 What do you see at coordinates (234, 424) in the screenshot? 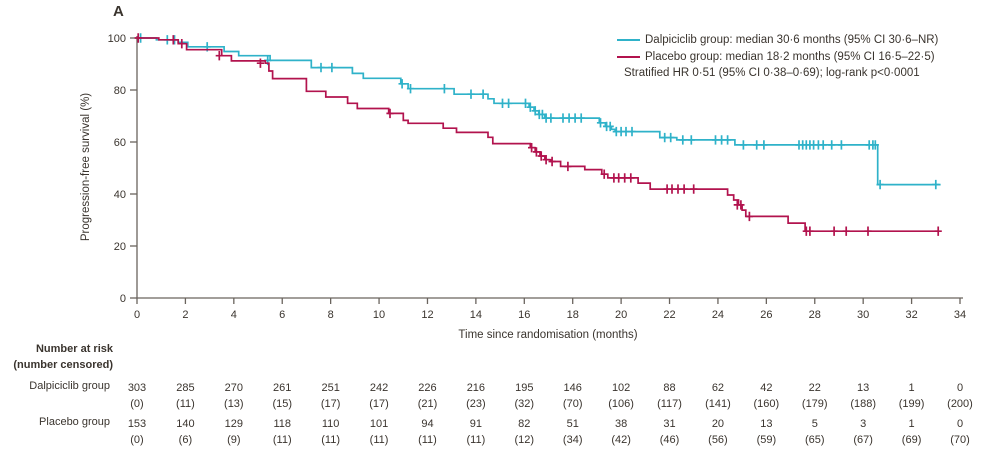
I see `risk-value-cell: 129` at bounding box center [234, 424].